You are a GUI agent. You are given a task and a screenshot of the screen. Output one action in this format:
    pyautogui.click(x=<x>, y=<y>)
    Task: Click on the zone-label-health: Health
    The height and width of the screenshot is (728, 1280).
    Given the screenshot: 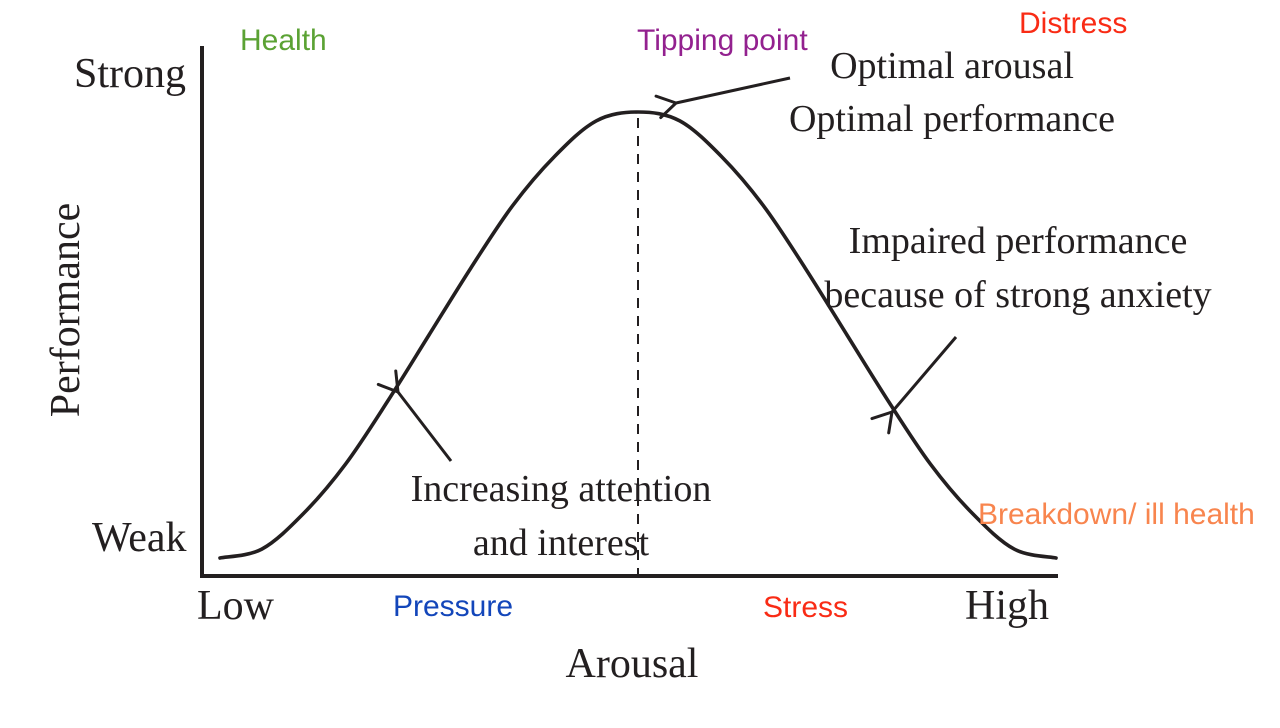 What is the action you would take?
    pyautogui.click(x=283, y=40)
    